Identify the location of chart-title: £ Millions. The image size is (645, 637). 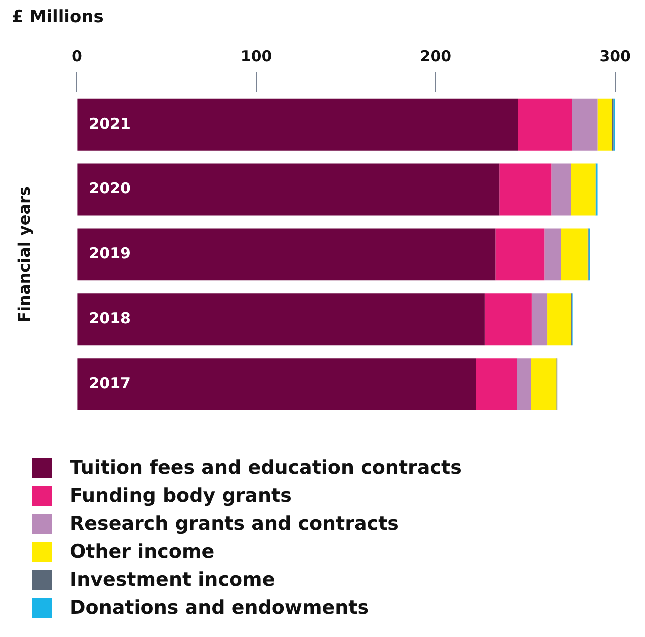
(58, 18).